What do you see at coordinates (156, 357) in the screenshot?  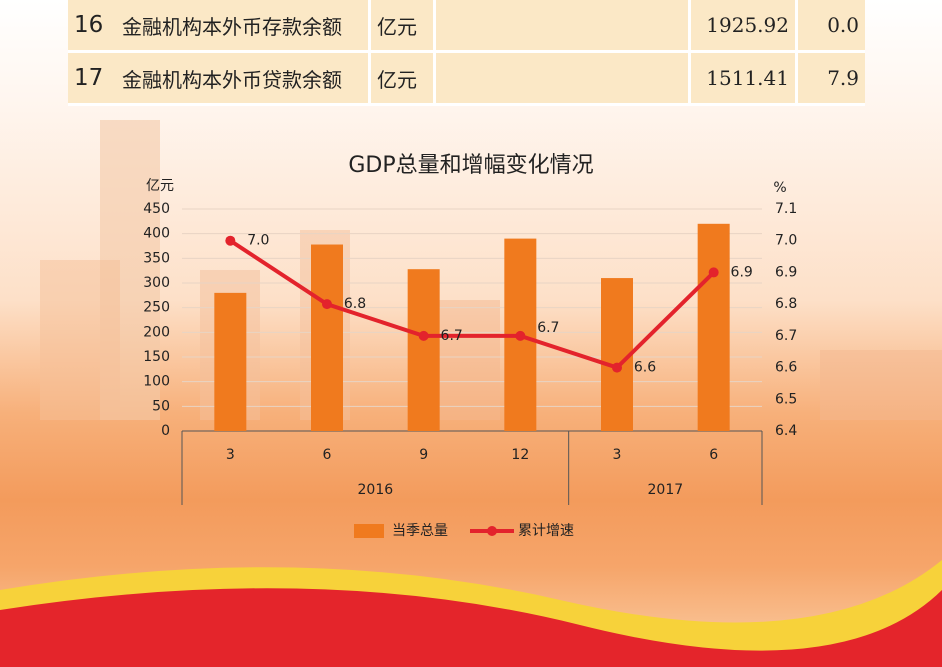 I see `y-tick-label: 150` at bounding box center [156, 357].